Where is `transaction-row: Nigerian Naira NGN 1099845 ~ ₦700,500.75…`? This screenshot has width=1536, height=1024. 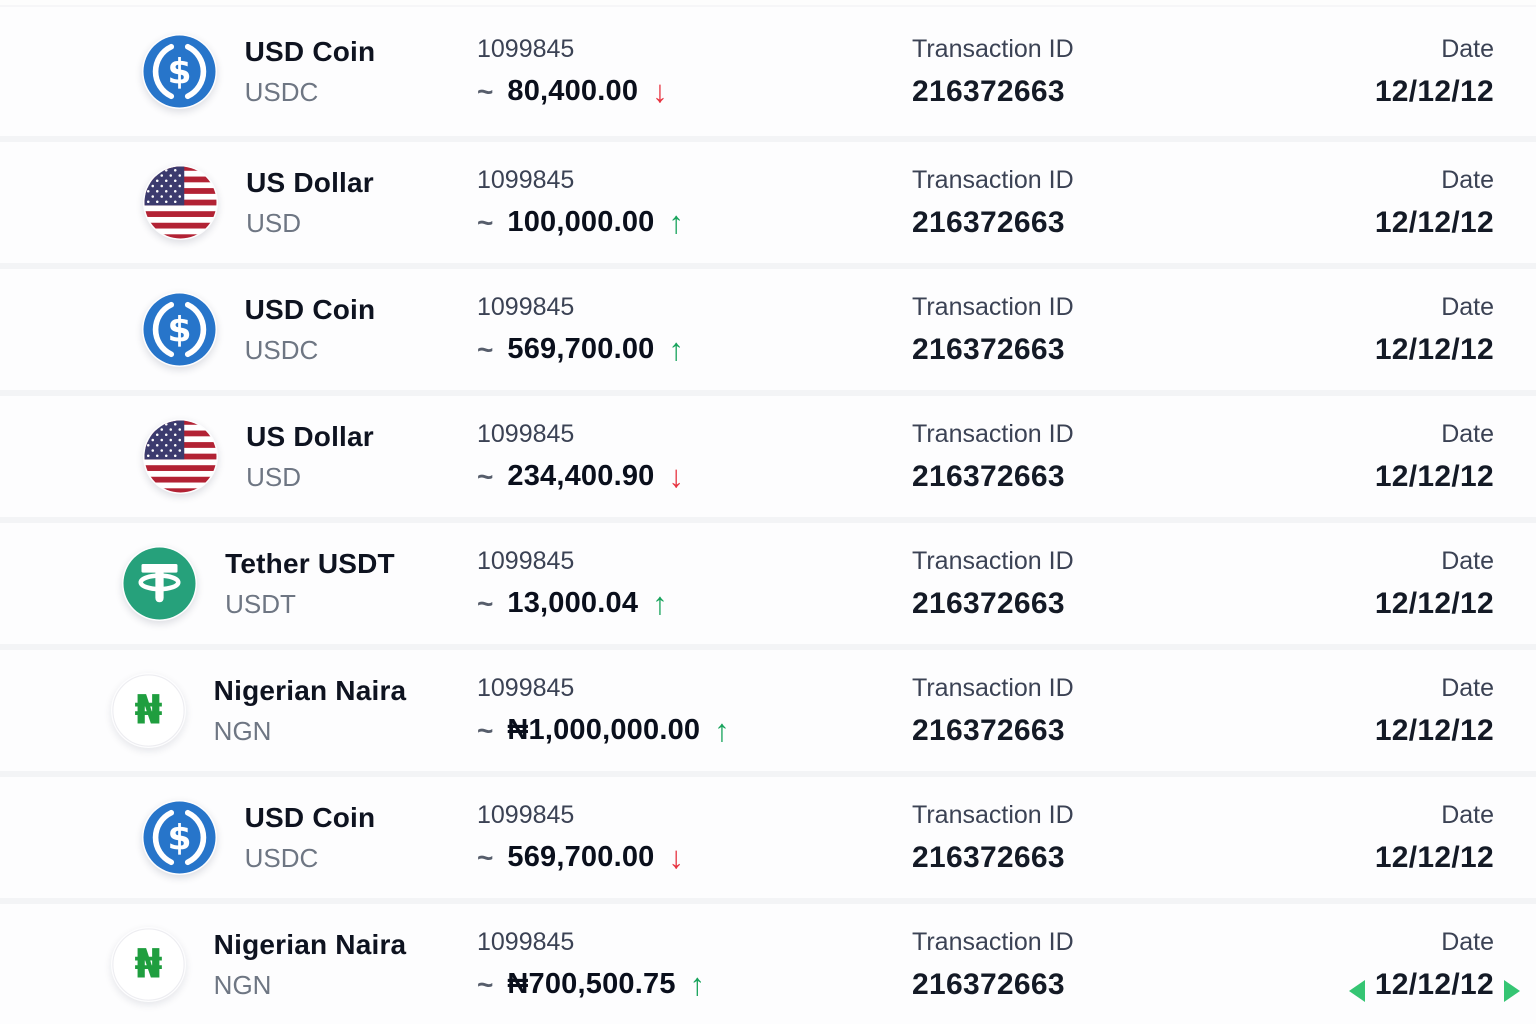
transaction-row: Nigerian Naira NGN 1099845 ~ ₦700,500.75… is located at coordinates (768, 961).